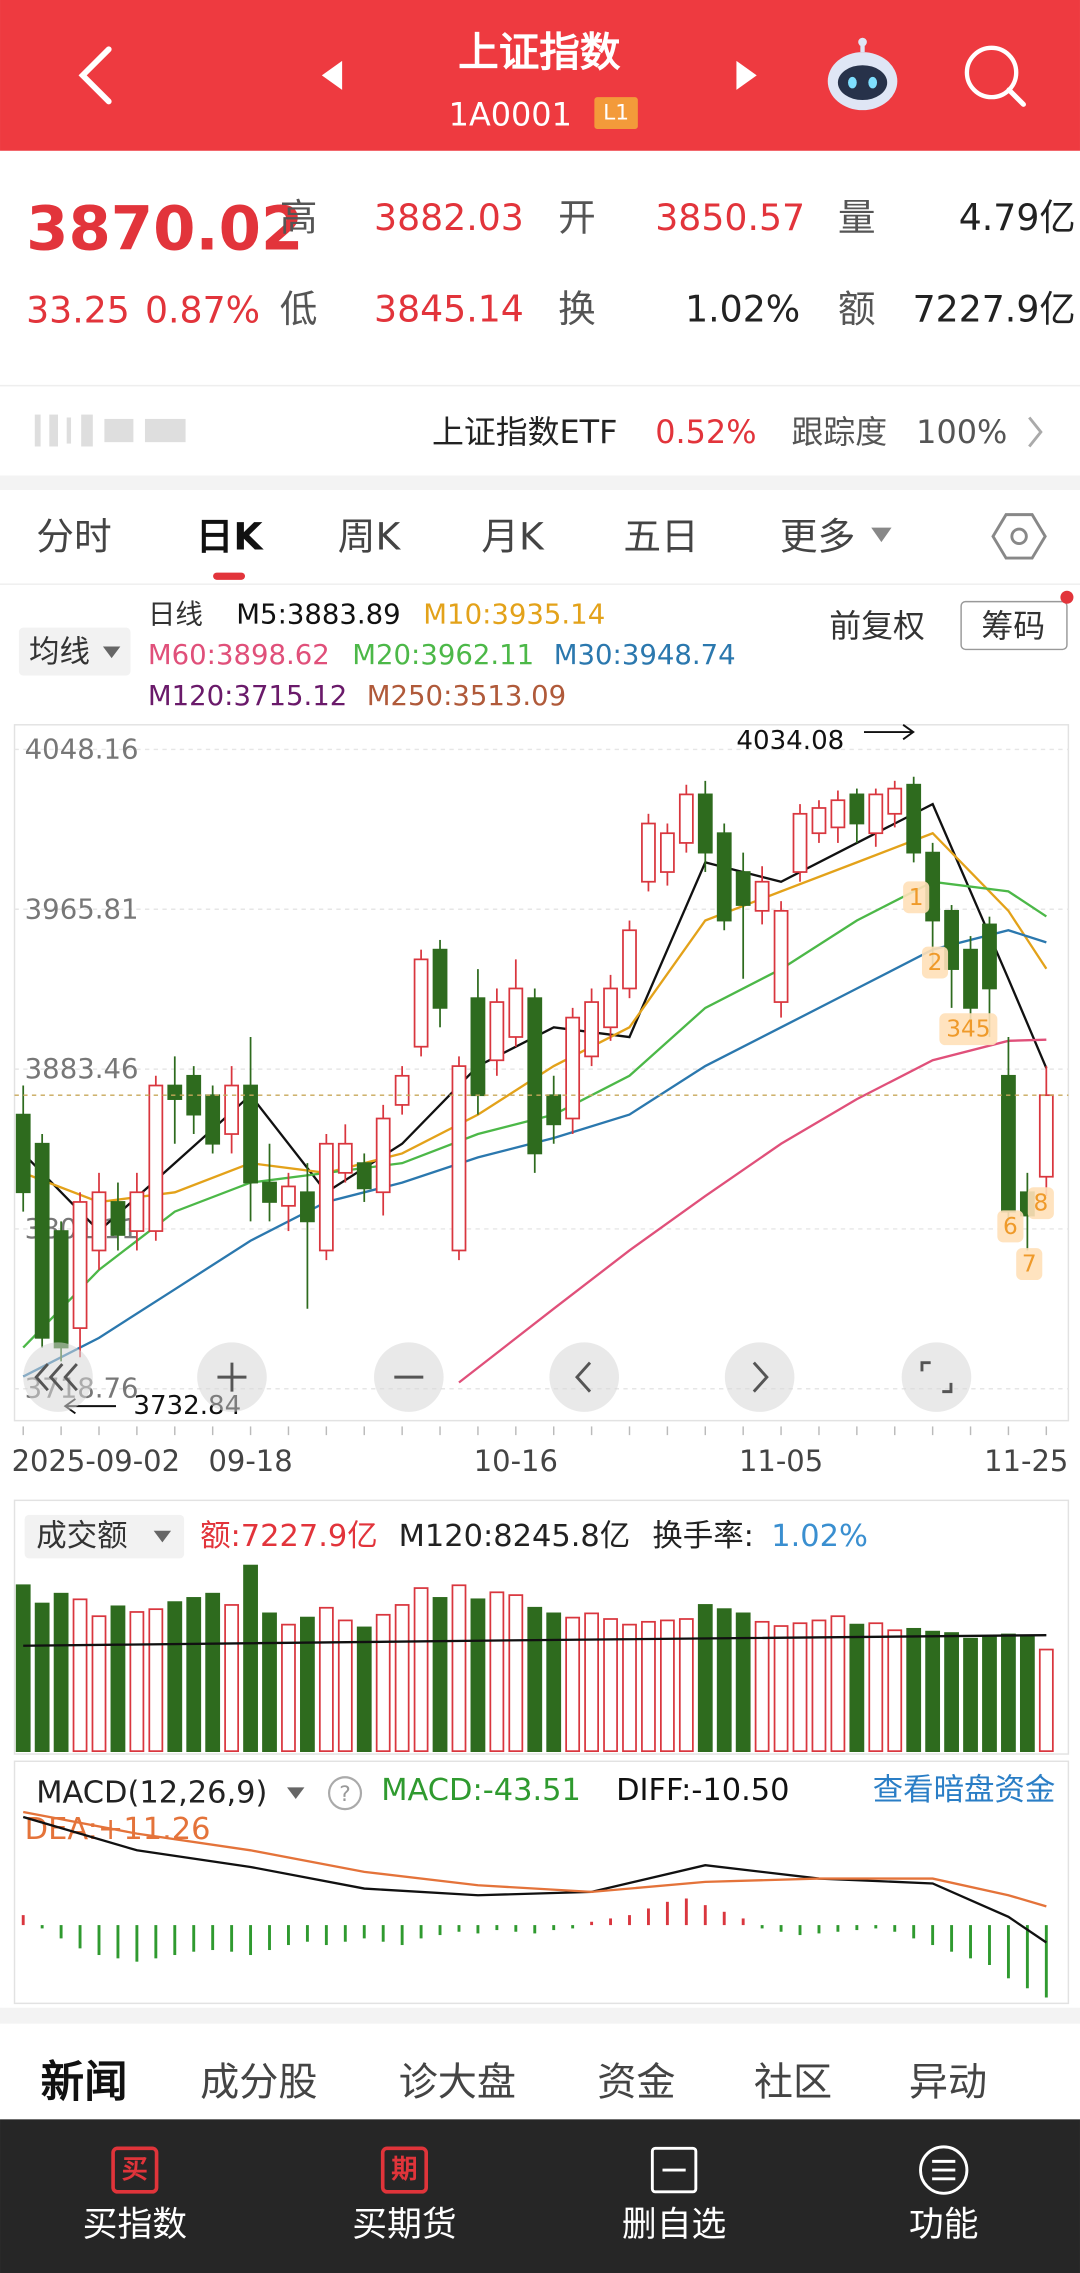 The width and height of the screenshot is (1080, 2273). I want to click on period-tab: 分时, so click(73, 536).